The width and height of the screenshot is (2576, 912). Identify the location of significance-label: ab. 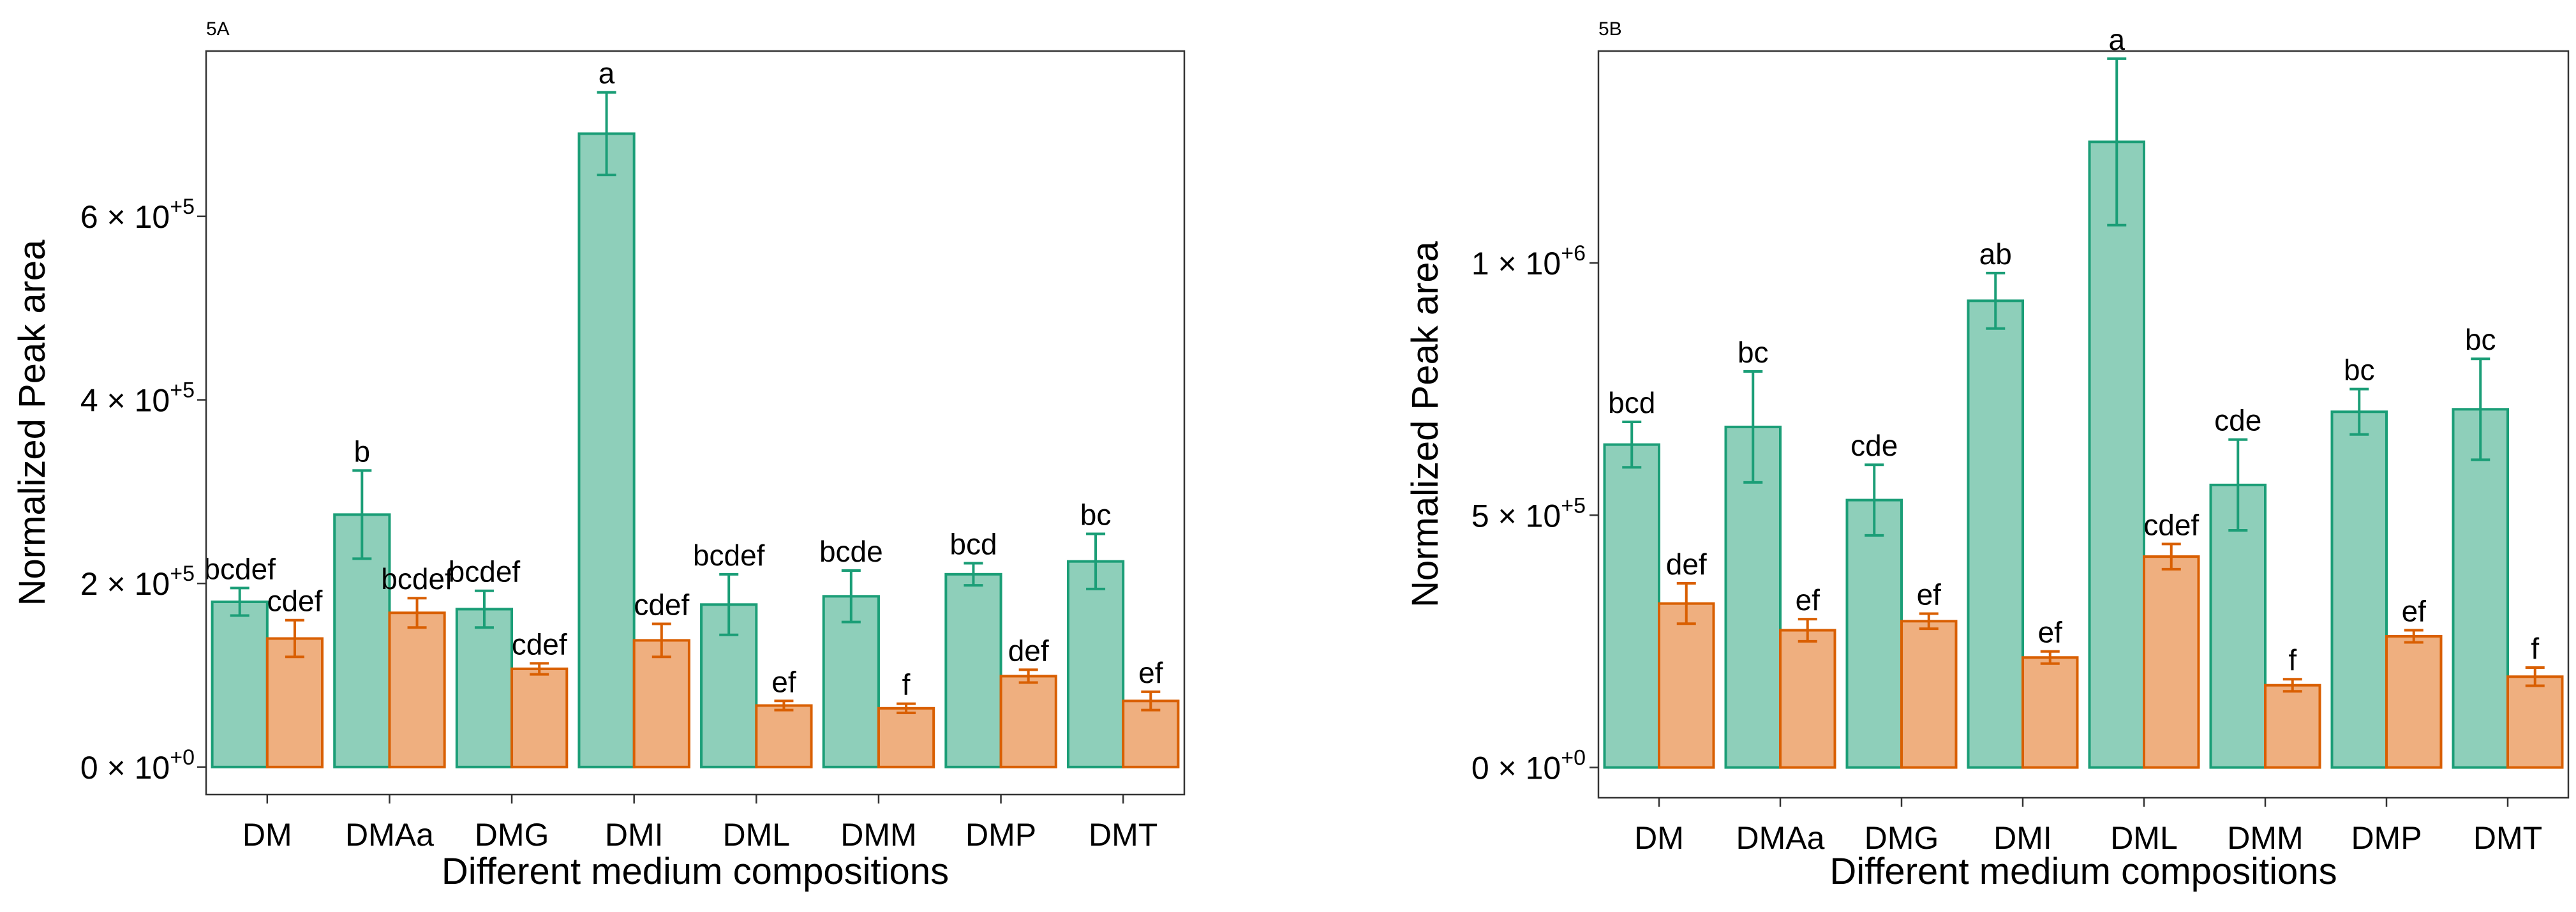
(1995, 254).